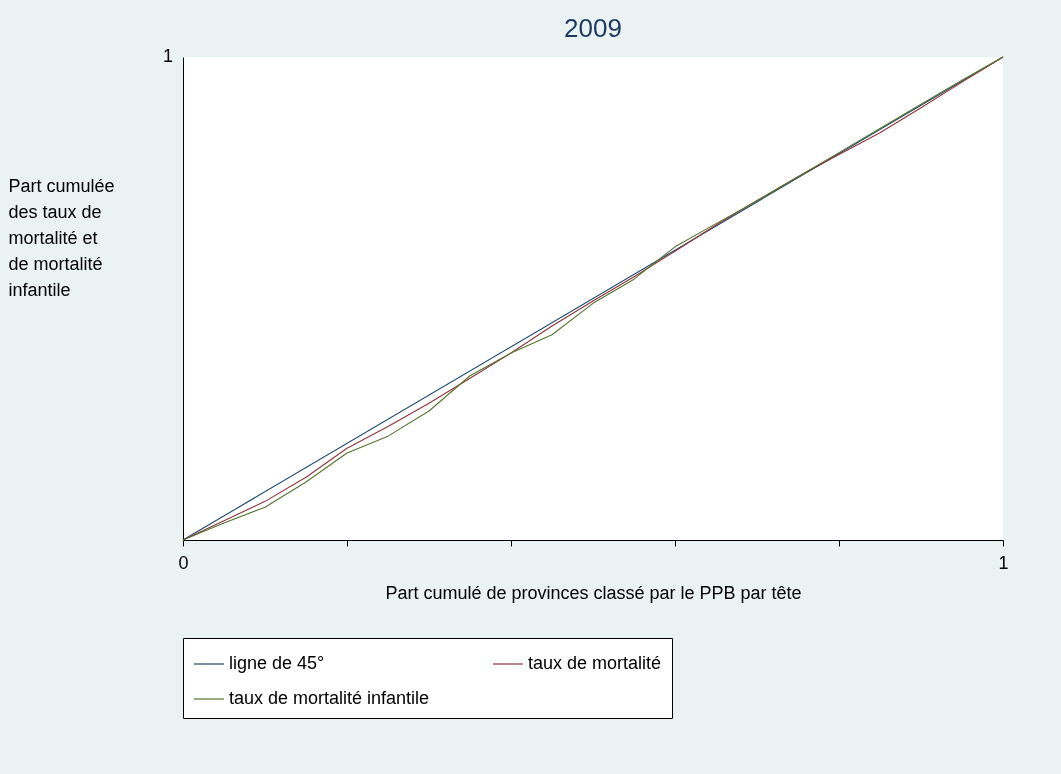  What do you see at coordinates (183, 562) in the screenshot?
I see `x-tick-label: 0` at bounding box center [183, 562].